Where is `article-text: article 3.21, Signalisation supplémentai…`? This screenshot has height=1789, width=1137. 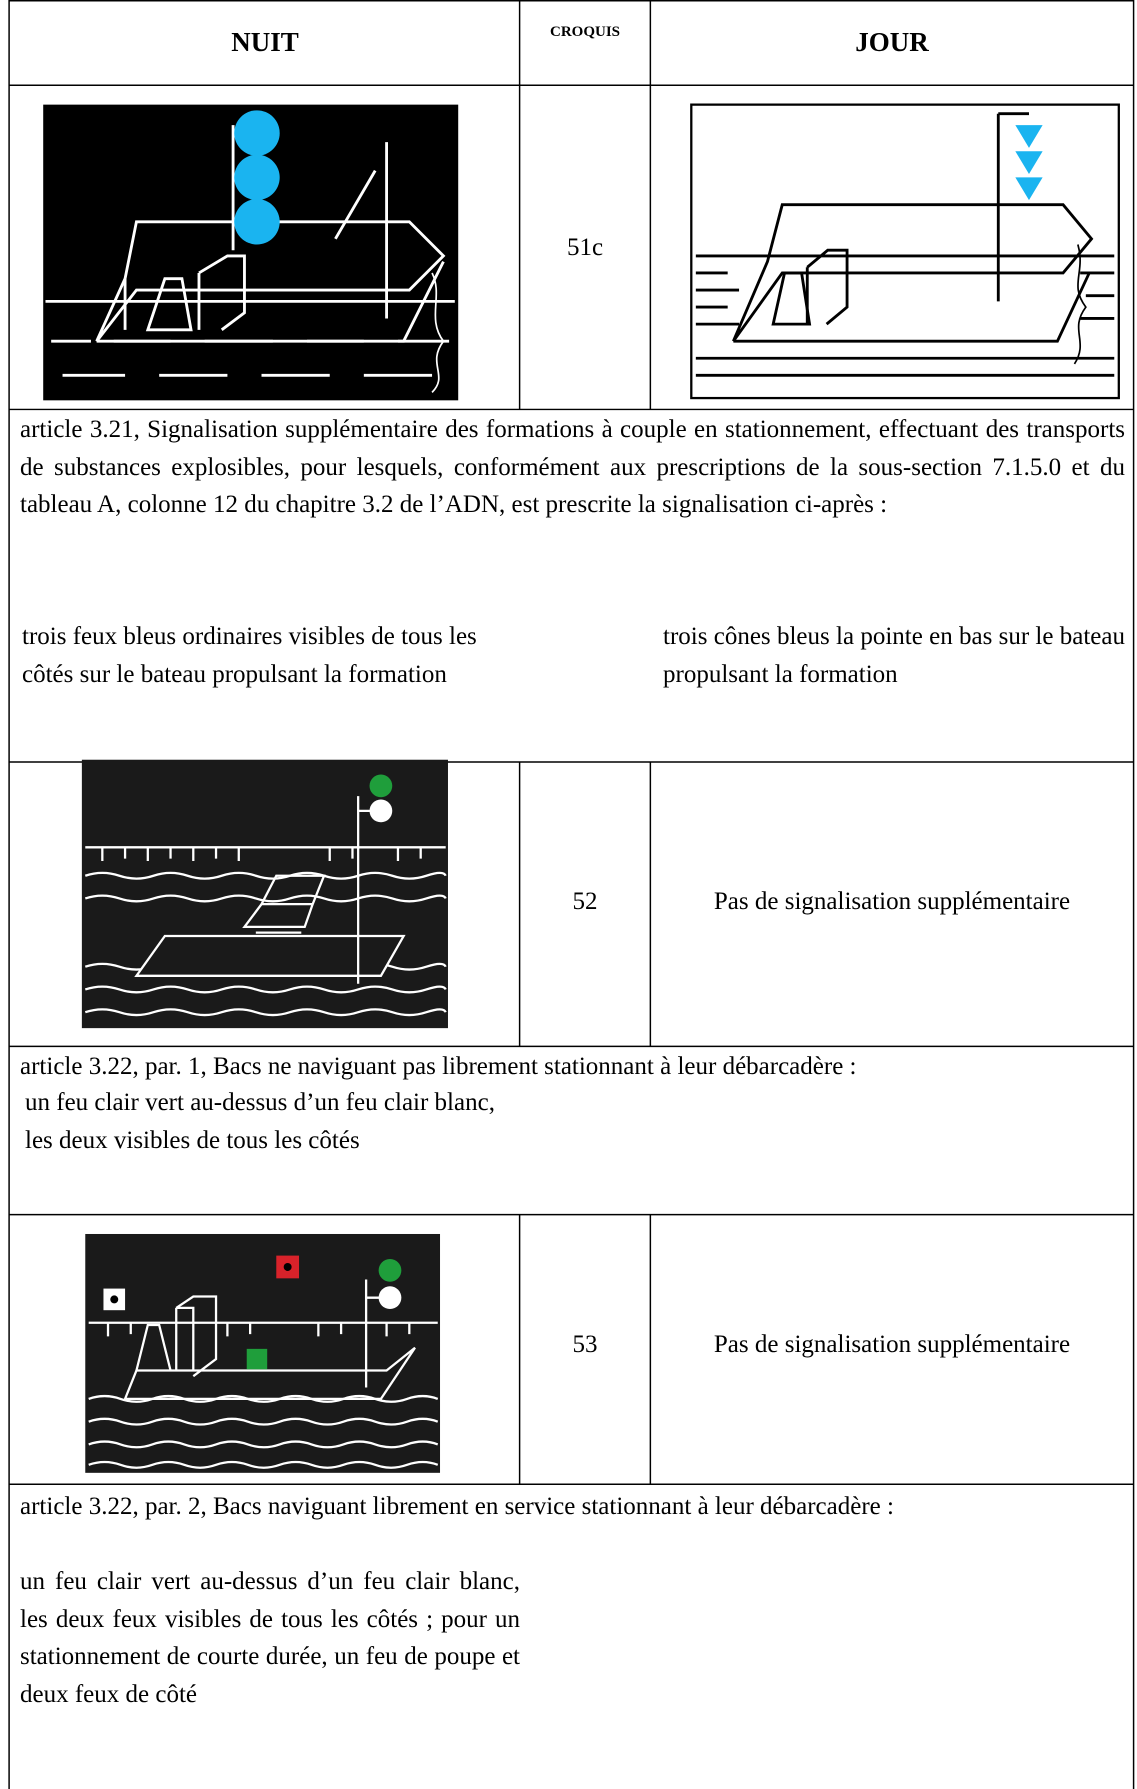 article-text: article 3.21, Signalisation supplémentai… is located at coordinates (572, 467).